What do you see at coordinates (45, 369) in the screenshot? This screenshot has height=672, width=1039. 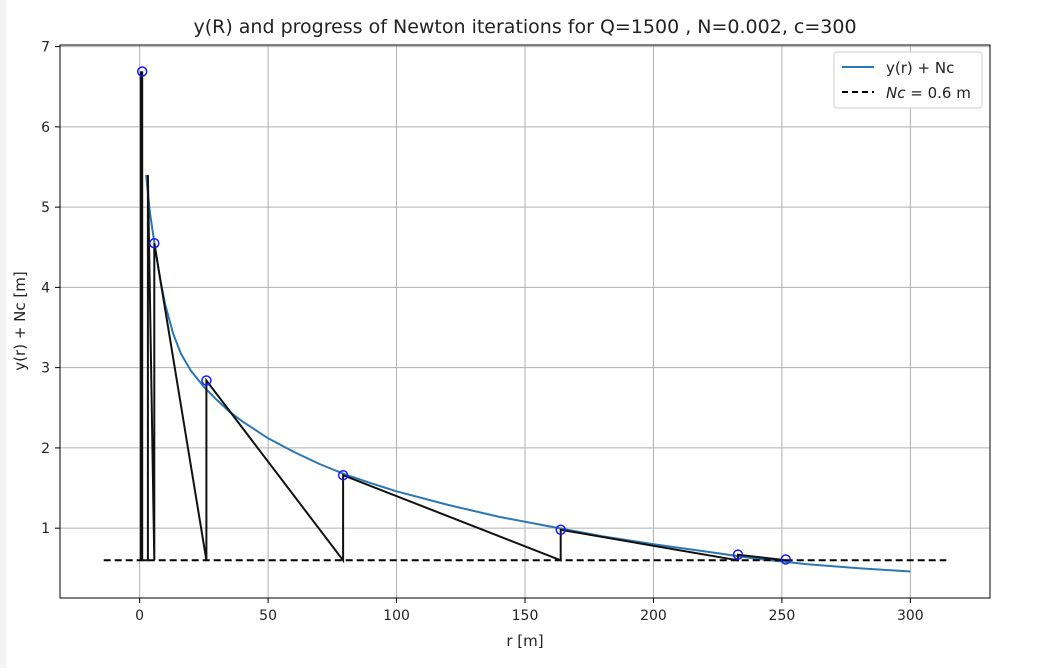 I see `y-tick-label: 3` at bounding box center [45, 369].